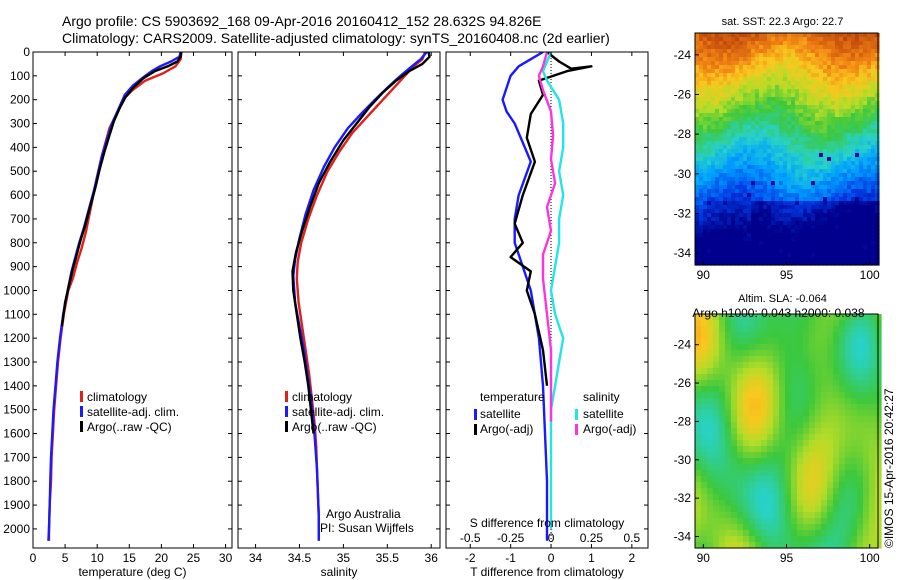  Describe the element at coordinates (363, 514) in the screenshot. I see `argo-credit-line-1: Argo Australia` at that location.